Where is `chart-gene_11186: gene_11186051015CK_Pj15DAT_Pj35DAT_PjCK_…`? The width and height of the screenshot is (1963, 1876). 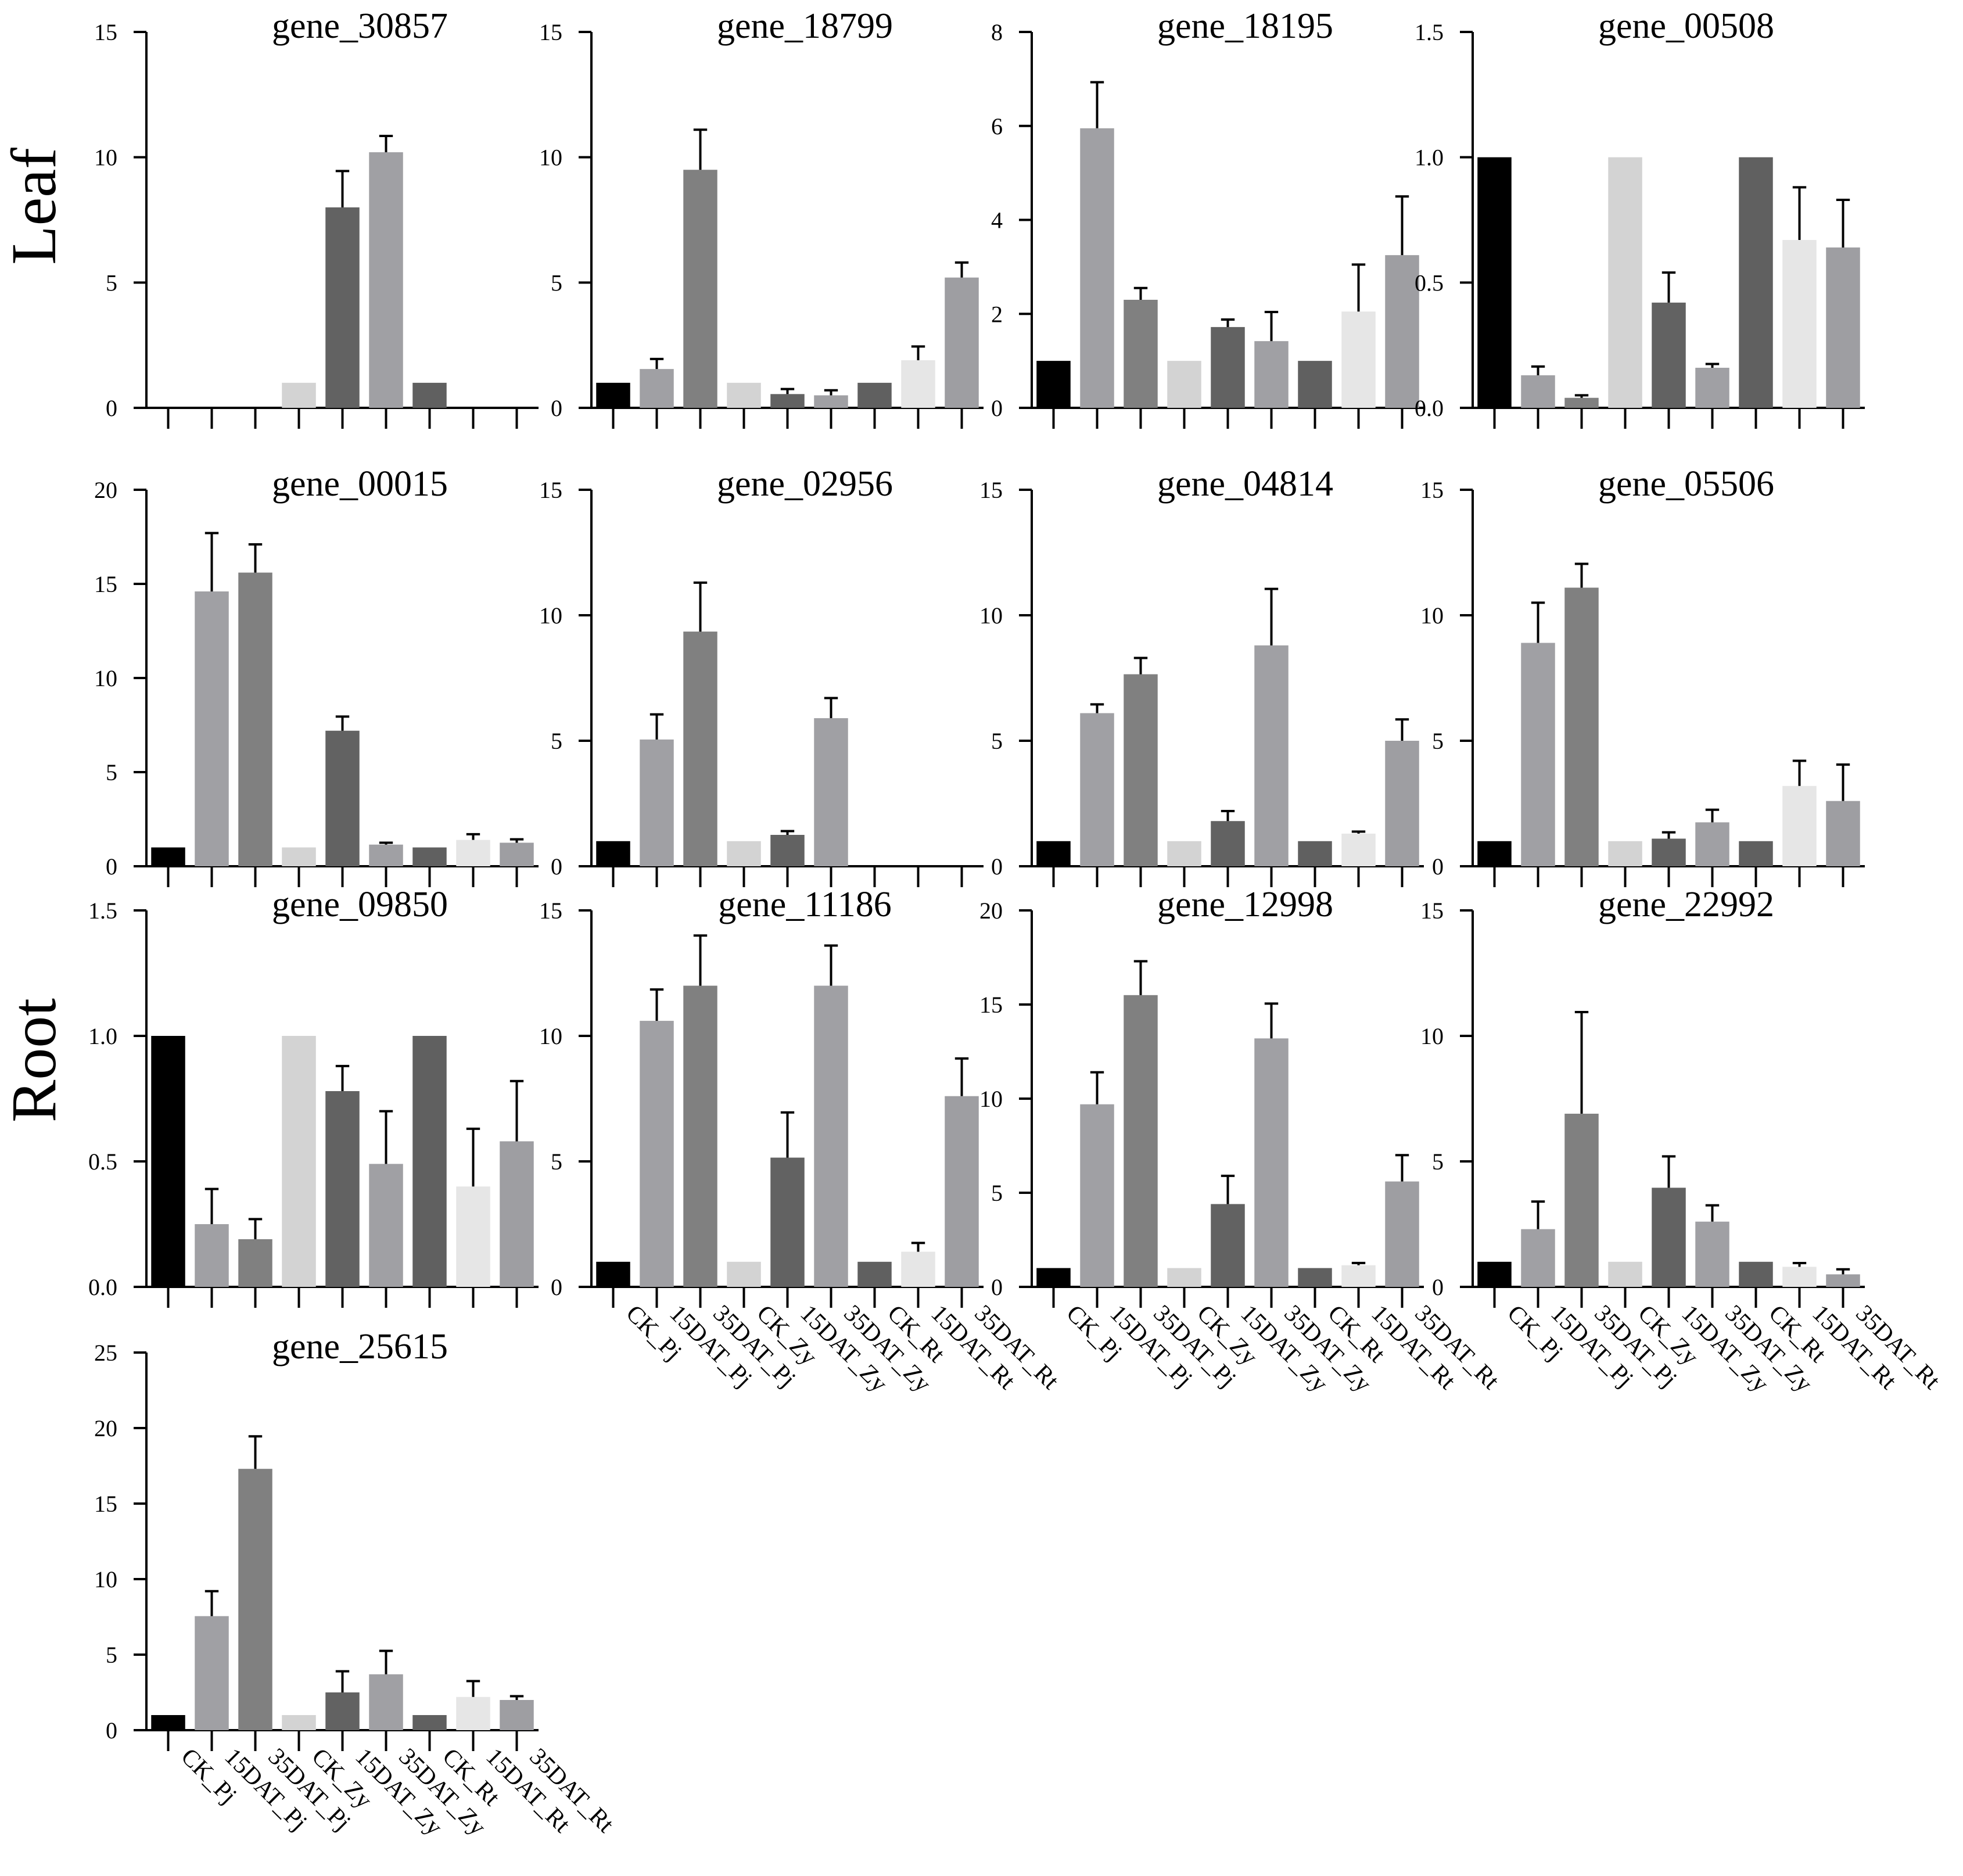 chart-gene_11186: gene_11186051015CK_Pj15DAT_Pj35DAT_PjCK_… is located at coordinates (801, 1141).